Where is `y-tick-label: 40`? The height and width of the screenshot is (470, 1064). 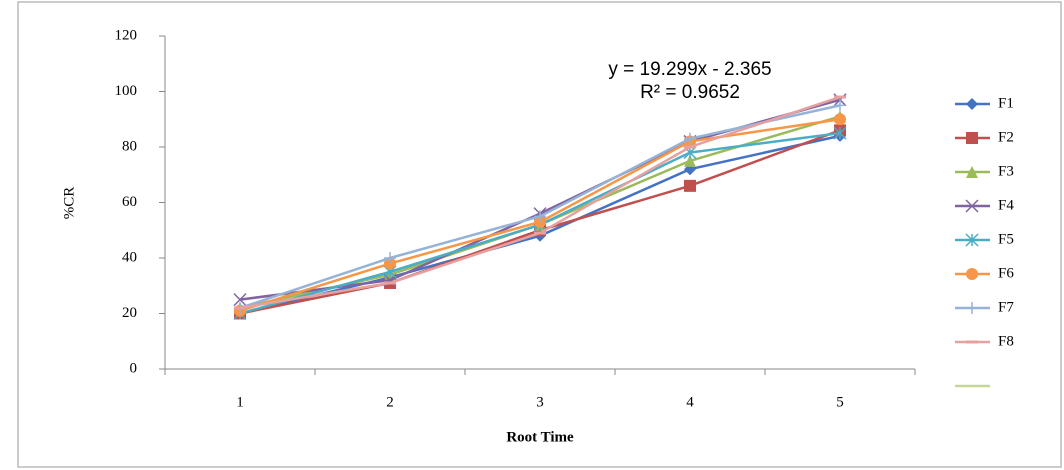
y-tick-label: 40 is located at coordinates (129, 257).